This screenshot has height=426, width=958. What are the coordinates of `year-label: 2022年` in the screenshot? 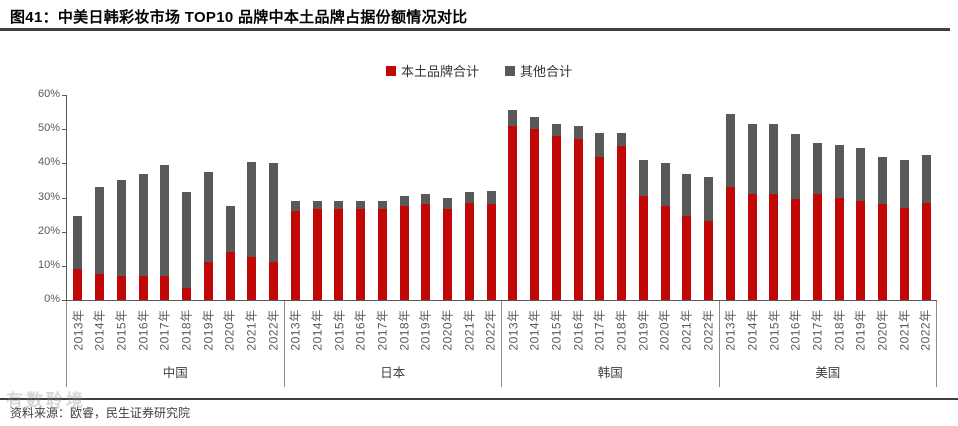 It's located at (273, 330).